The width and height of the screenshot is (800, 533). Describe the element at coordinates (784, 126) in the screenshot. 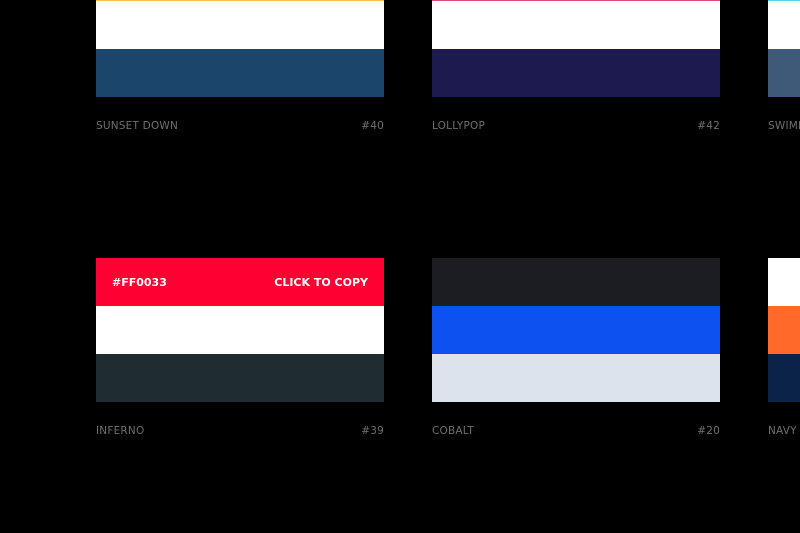

I see `palette-name: SWIMM` at that location.